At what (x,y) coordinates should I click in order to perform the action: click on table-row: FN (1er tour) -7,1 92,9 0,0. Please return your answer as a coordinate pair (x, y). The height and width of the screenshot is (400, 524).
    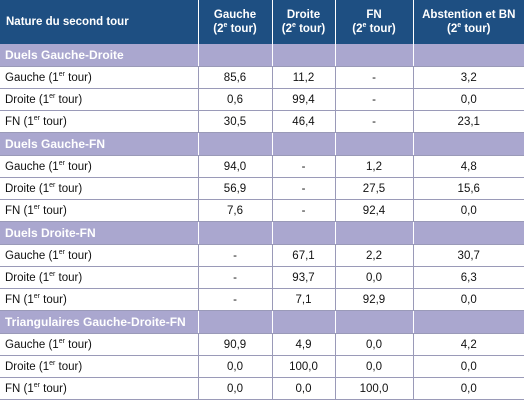
    Looking at the image, I should click on (262, 299).